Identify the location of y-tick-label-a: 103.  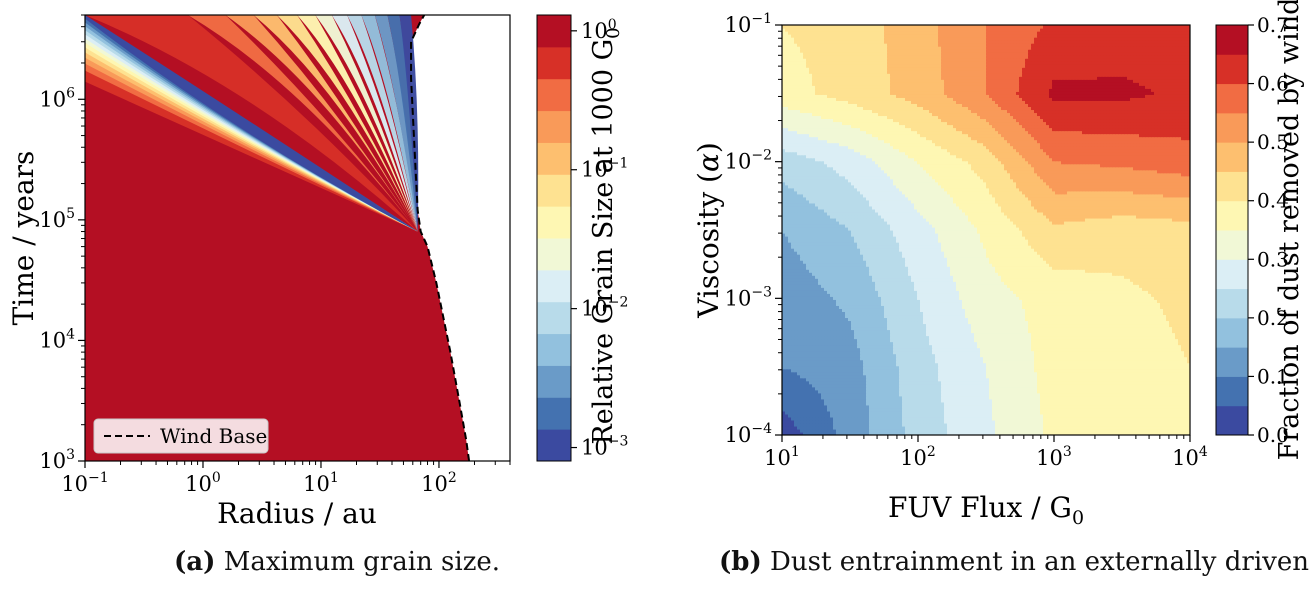
(57, 460).